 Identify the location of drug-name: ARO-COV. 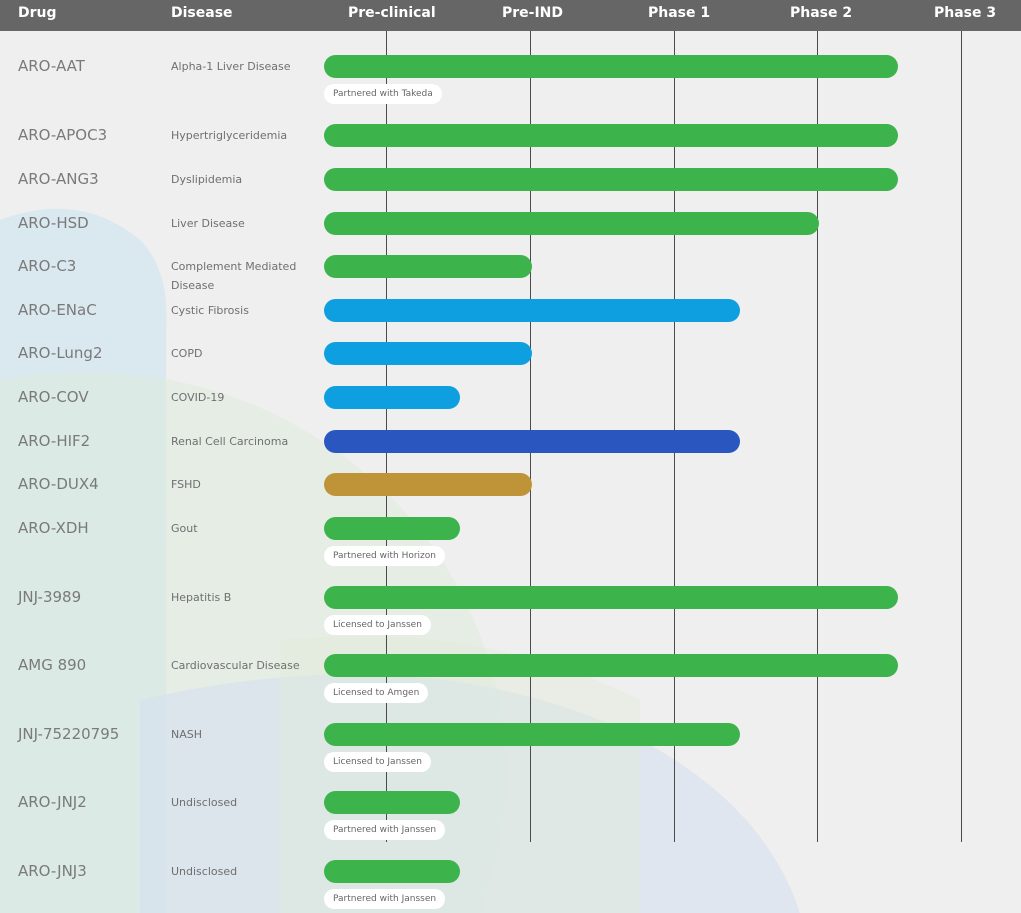
(53, 397).